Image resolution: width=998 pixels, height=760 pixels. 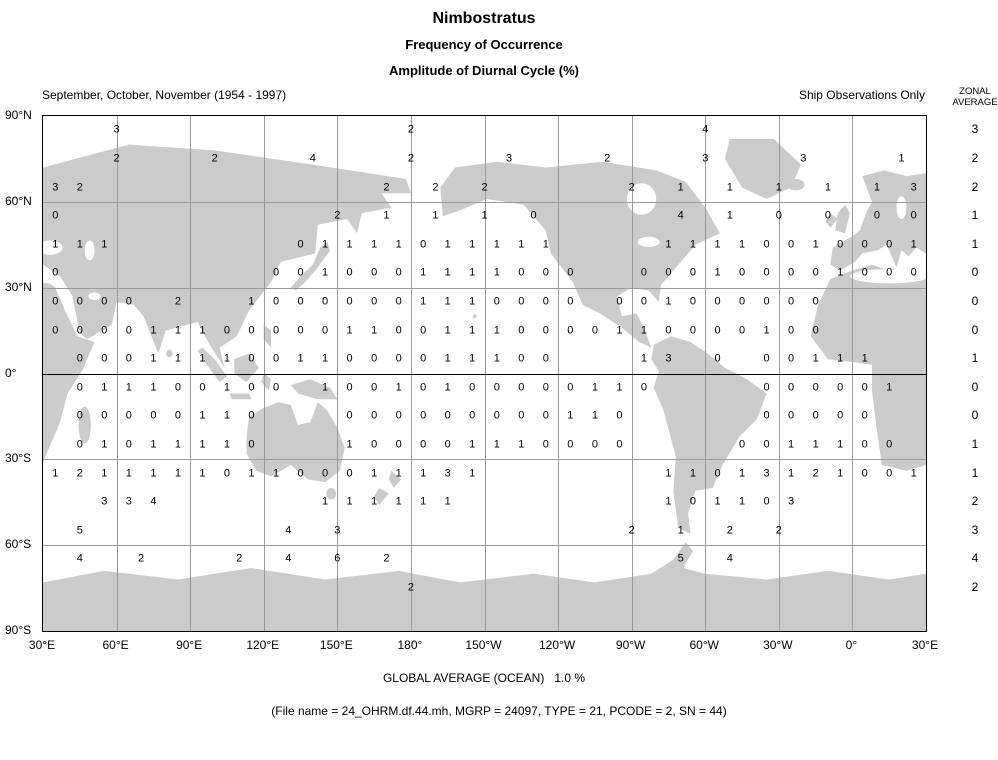 What do you see at coordinates (18, 286) in the screenshot?
I see `y-axis-label: 30°N` at bounding box center [18, 286].